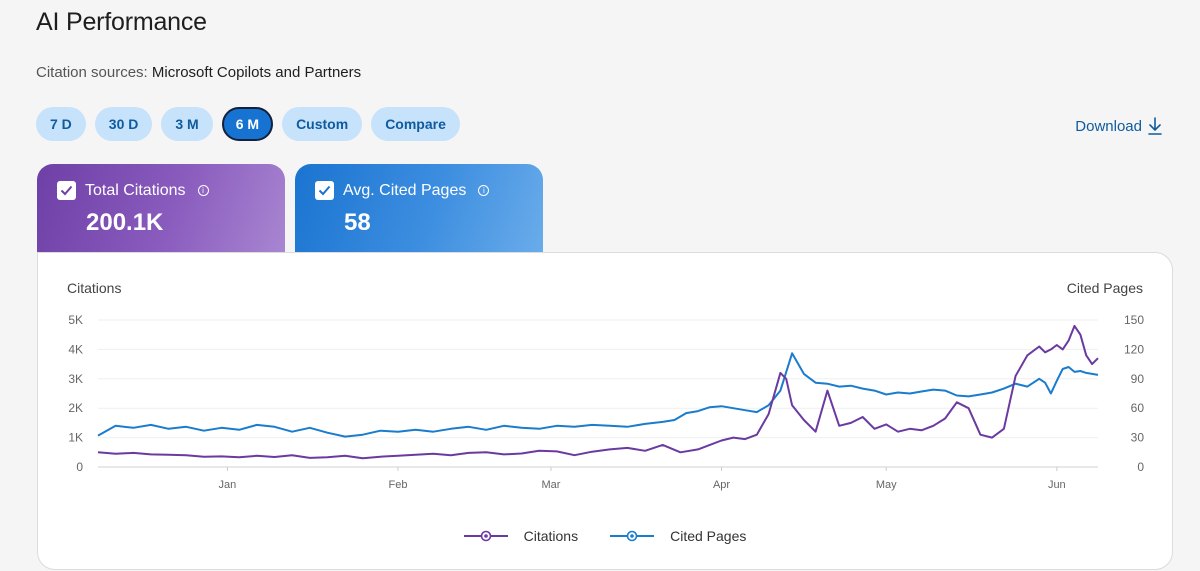 This screenshot has height=571, width=1200. Describe the element at coordinates (1140, 467) in the screenshot. I see `y-right-tick-label: 0` at that location.